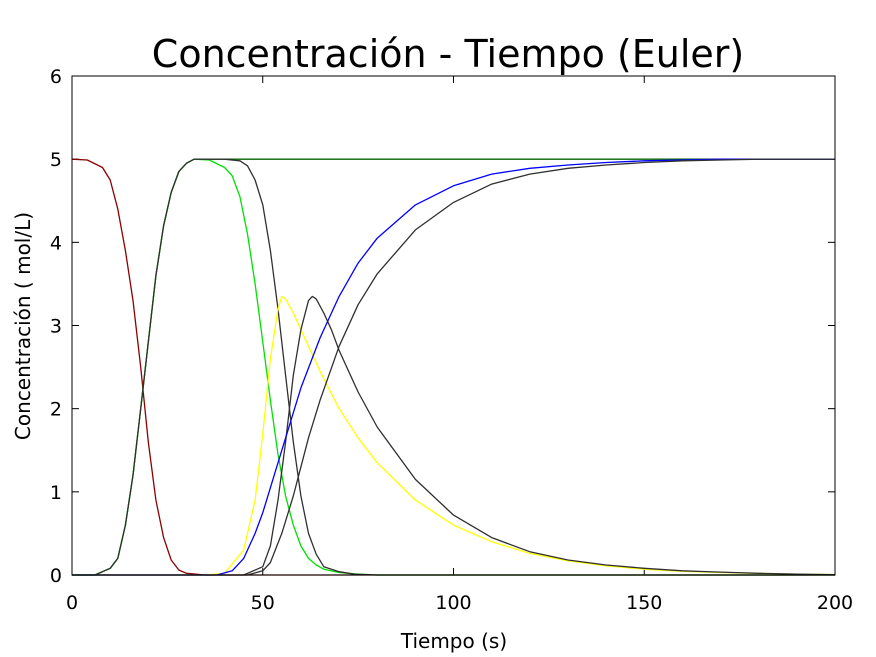 This screenshot has height=657, width=876. I want to click on y-tick-label: 4, so click(56, 243).